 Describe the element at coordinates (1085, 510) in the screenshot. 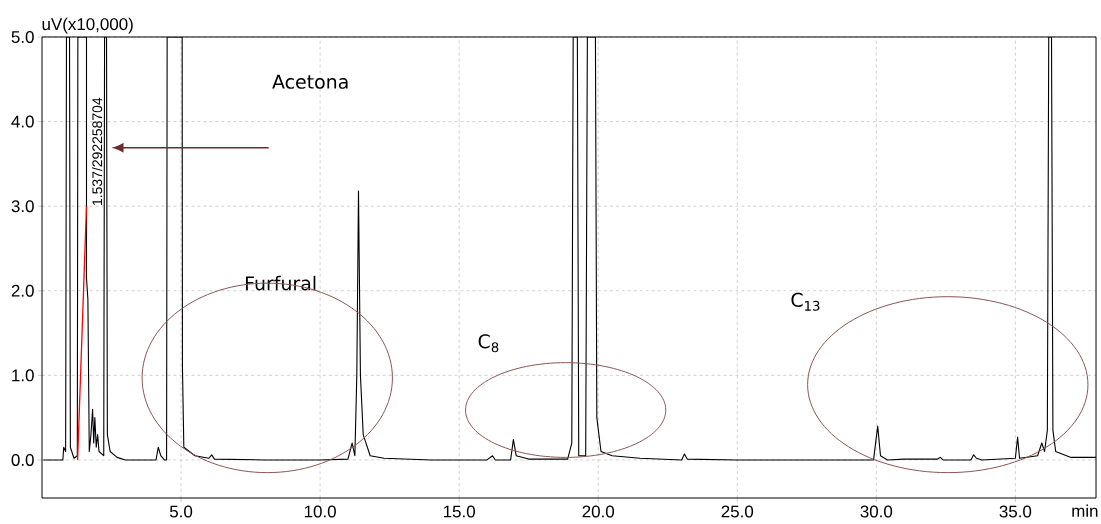

I see `x-axis-title: min` at that location.